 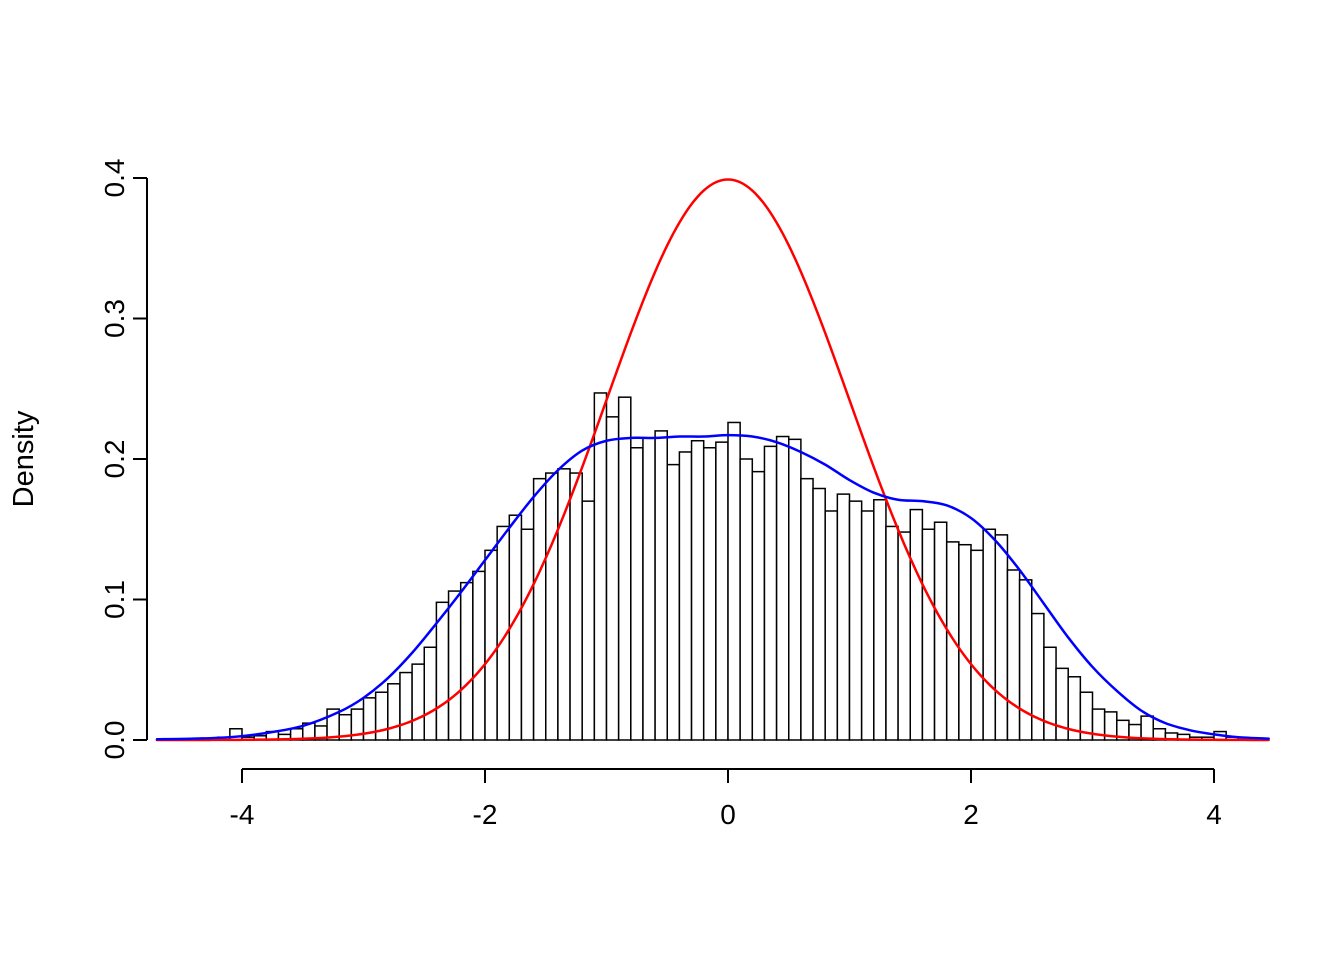 What do you see at coordinates (1214, 814) in the screenshot?
I see `x-axis-tick-label: 4` at bounding box center [1214, 814].